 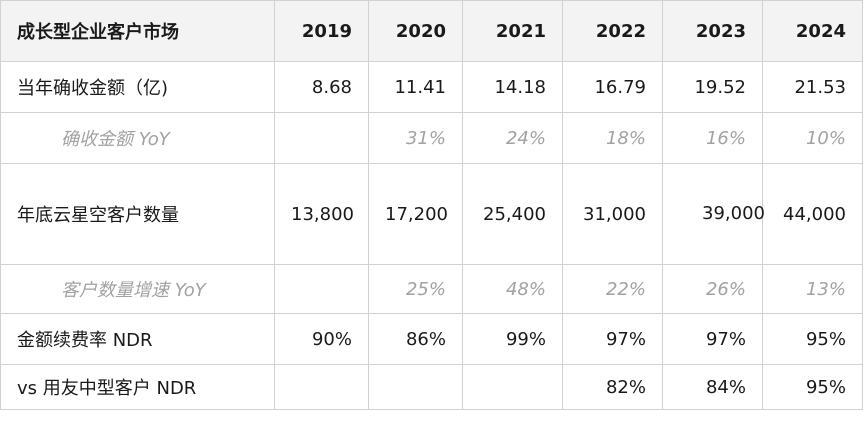 What do you see at coordinates (321, 214) in the screenshot?
I see `table-cell: 13,800` at bounding box center [321, 214].